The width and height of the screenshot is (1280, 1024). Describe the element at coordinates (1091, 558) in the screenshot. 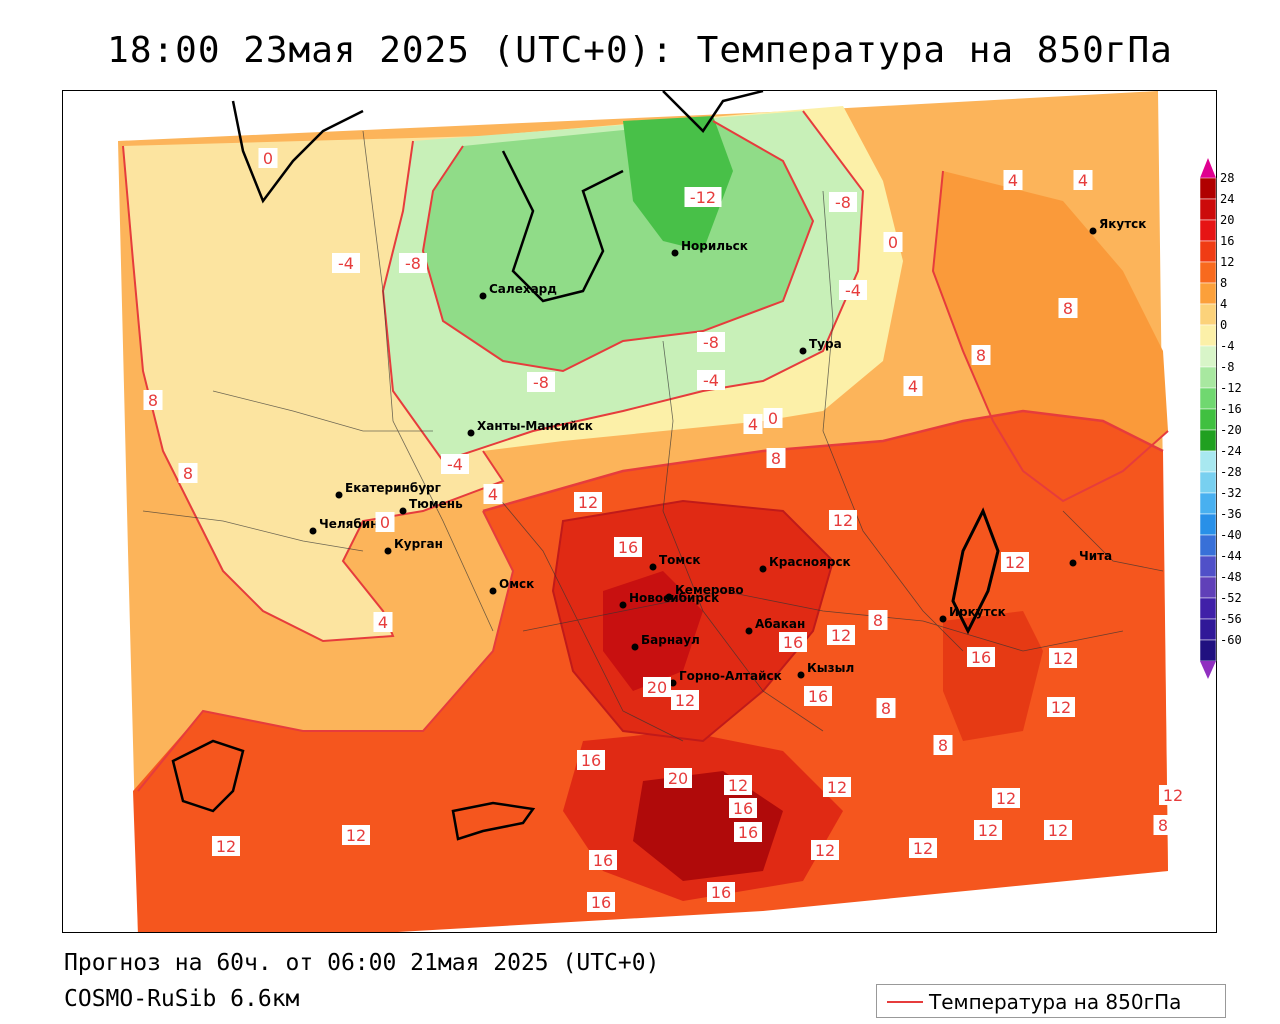

I see `city-marker: Чита` at that location.